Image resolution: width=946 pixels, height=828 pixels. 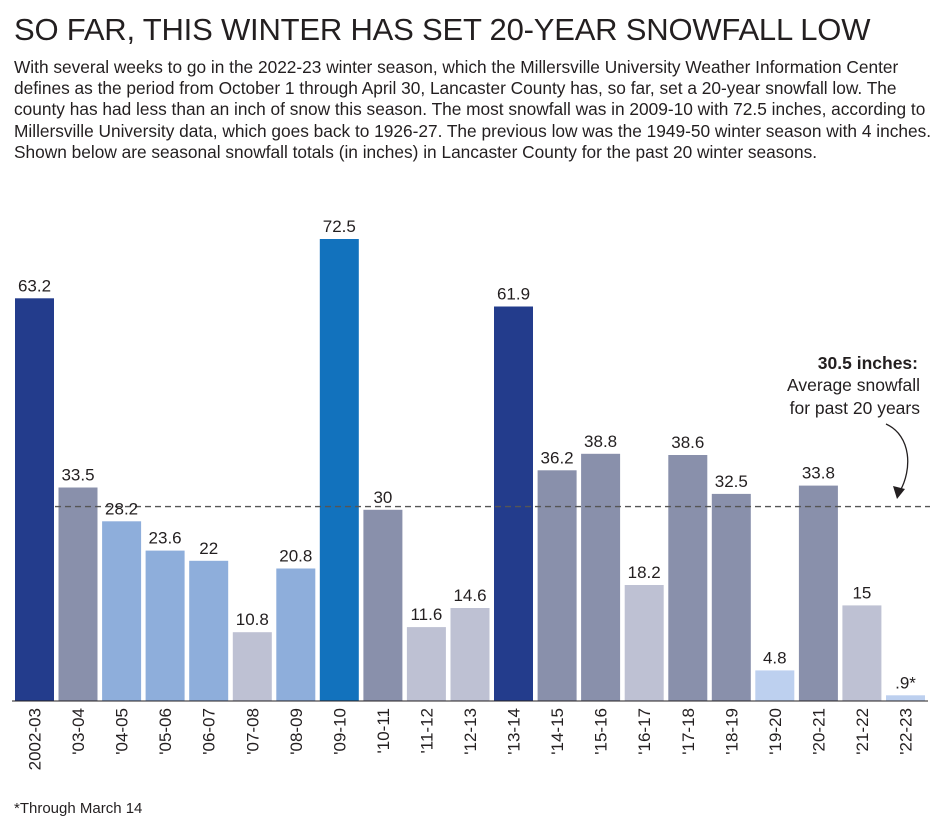 What do you see at coordinates (78, 808) in the screenshot?
I see `footnote: *Through March 14` at bounding box center [78, 808].